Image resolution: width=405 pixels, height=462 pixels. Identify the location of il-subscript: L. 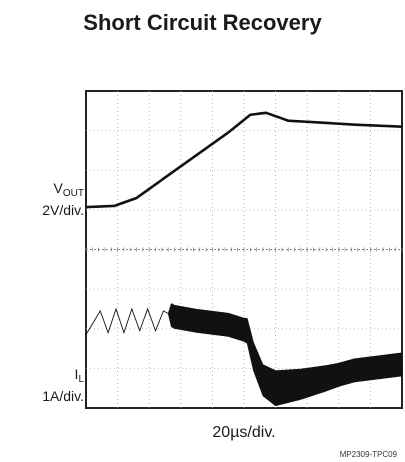
(81, 379).